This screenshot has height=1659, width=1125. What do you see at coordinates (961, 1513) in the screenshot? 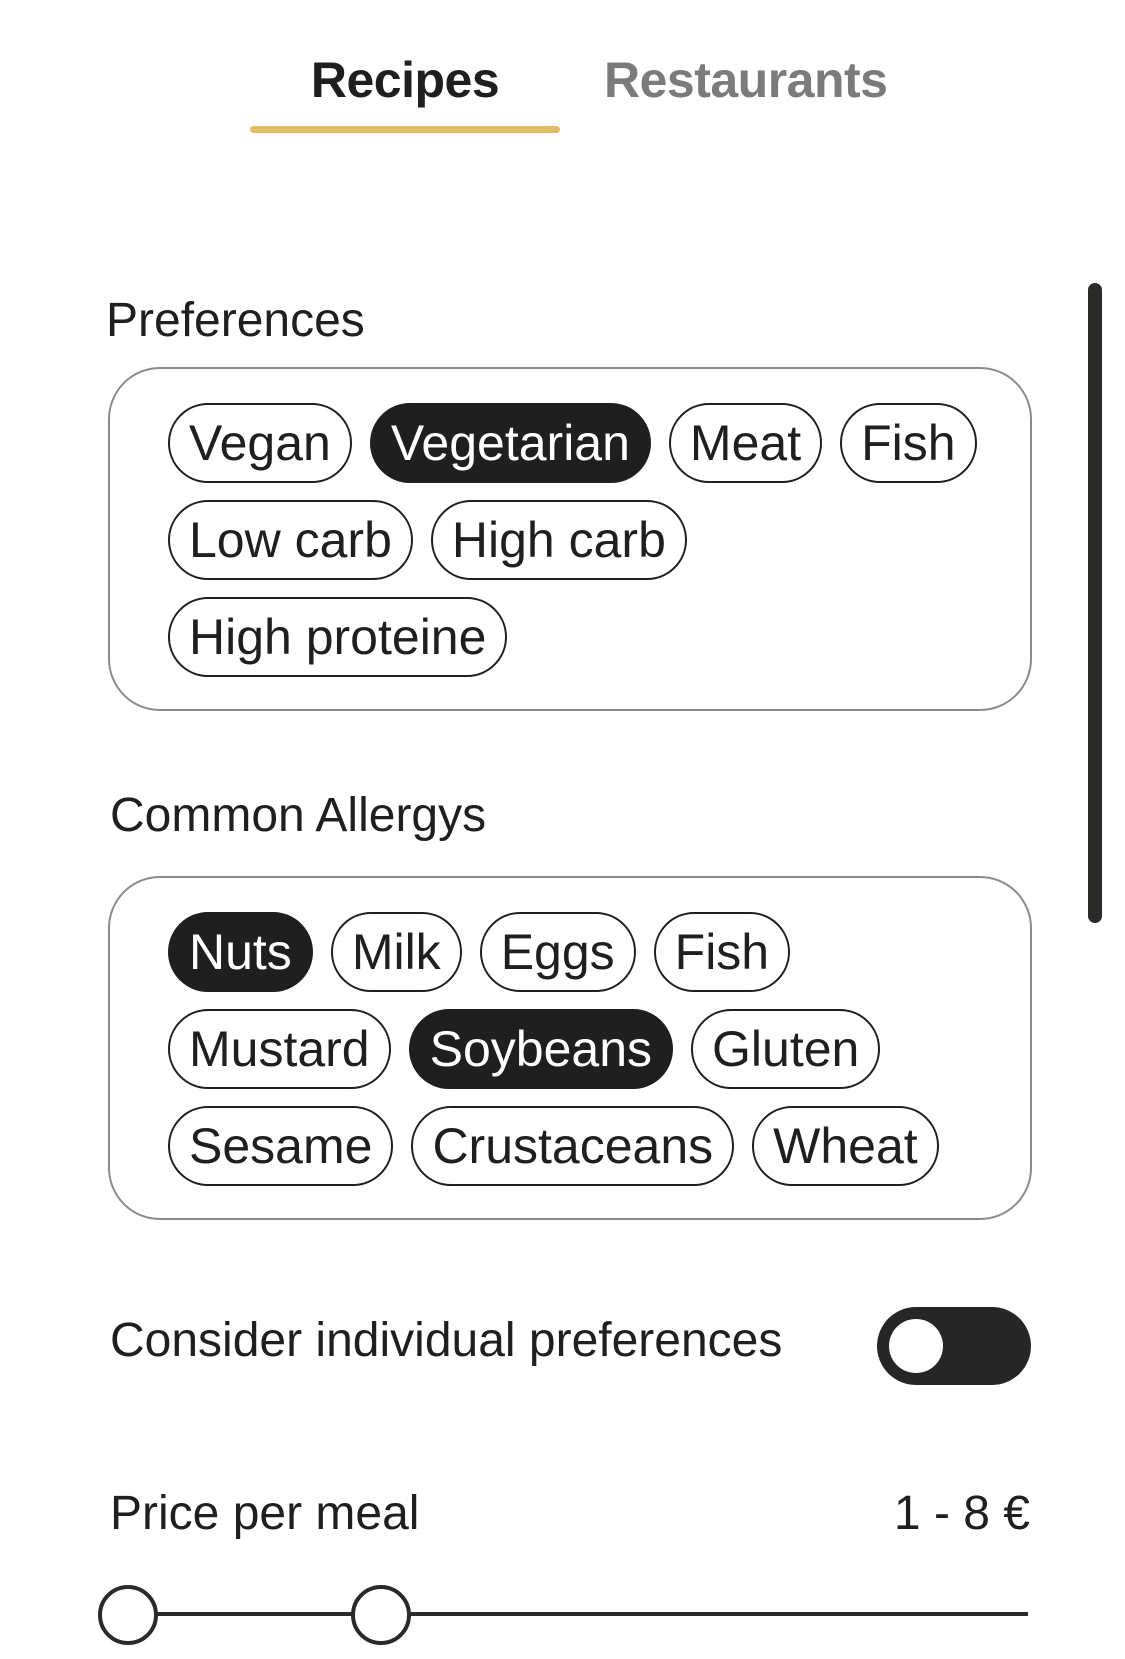
I see `price-range-value: 1 - 8 €` at bounding box center [961, 1513].